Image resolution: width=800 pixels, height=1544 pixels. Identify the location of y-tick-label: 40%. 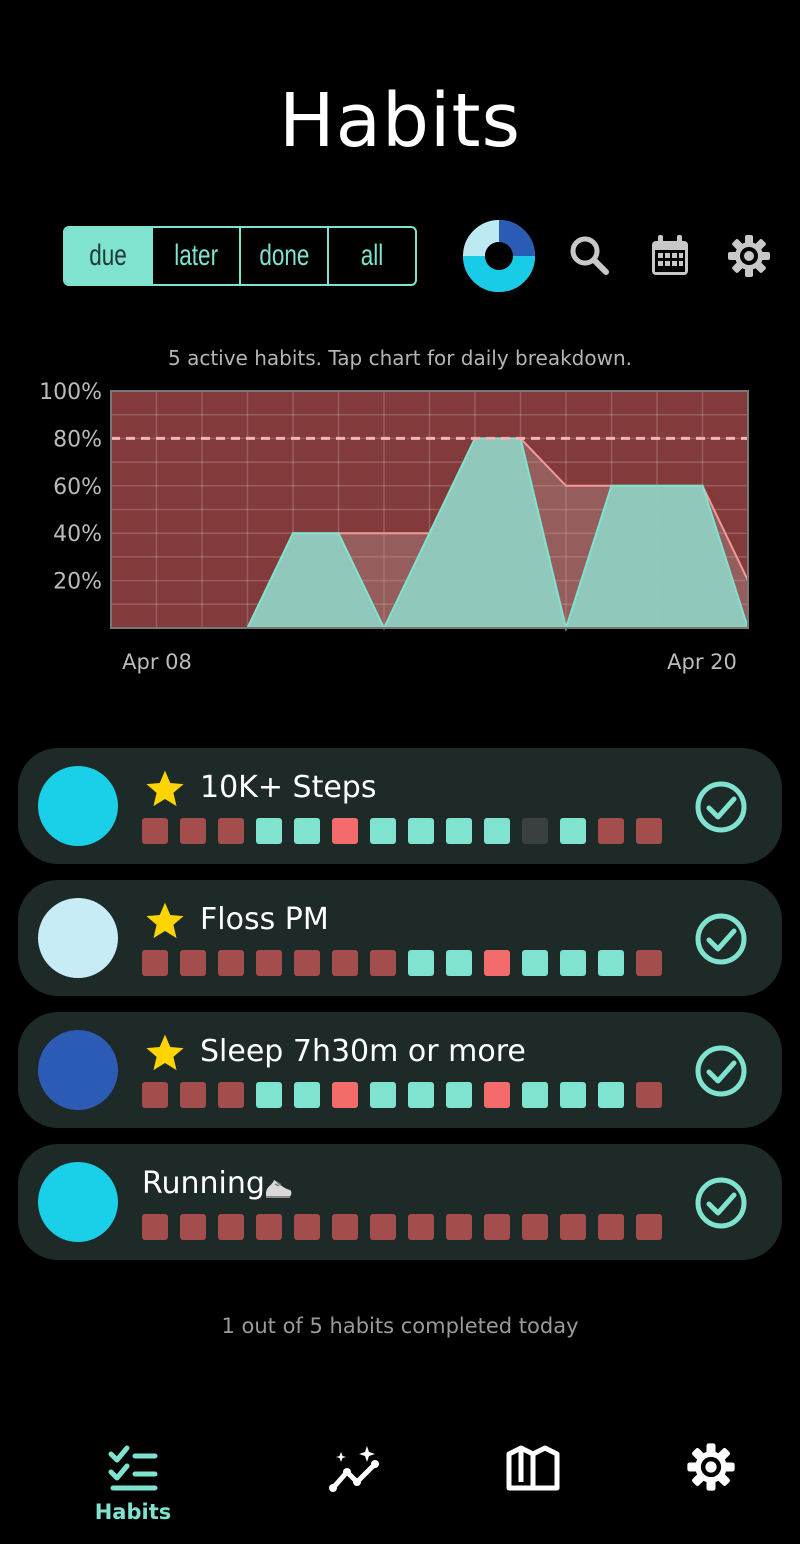
(77, 534).